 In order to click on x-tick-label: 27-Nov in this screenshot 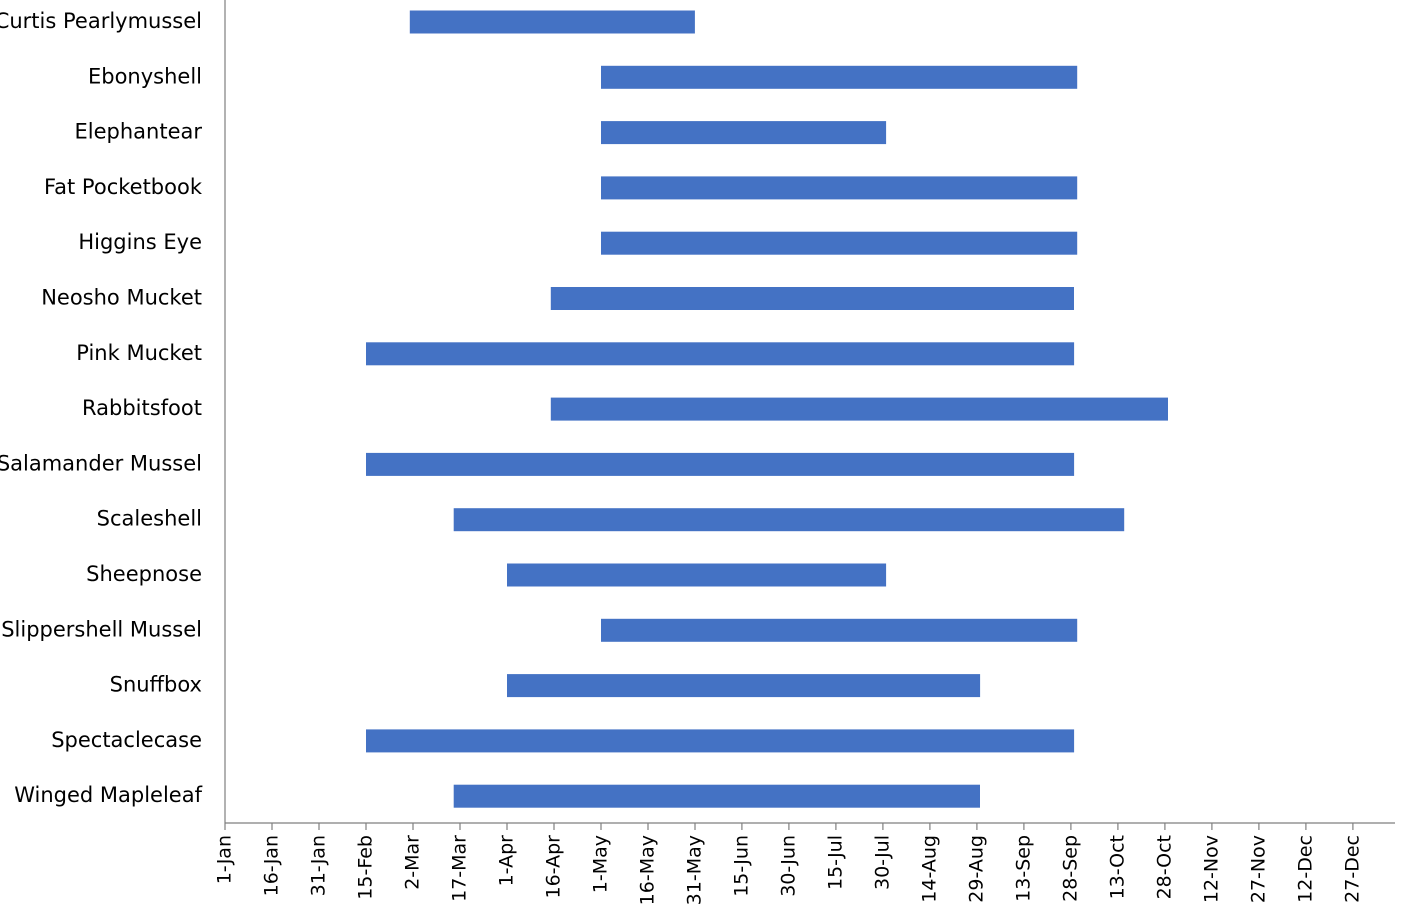, I will do `click(1258, 869)`.